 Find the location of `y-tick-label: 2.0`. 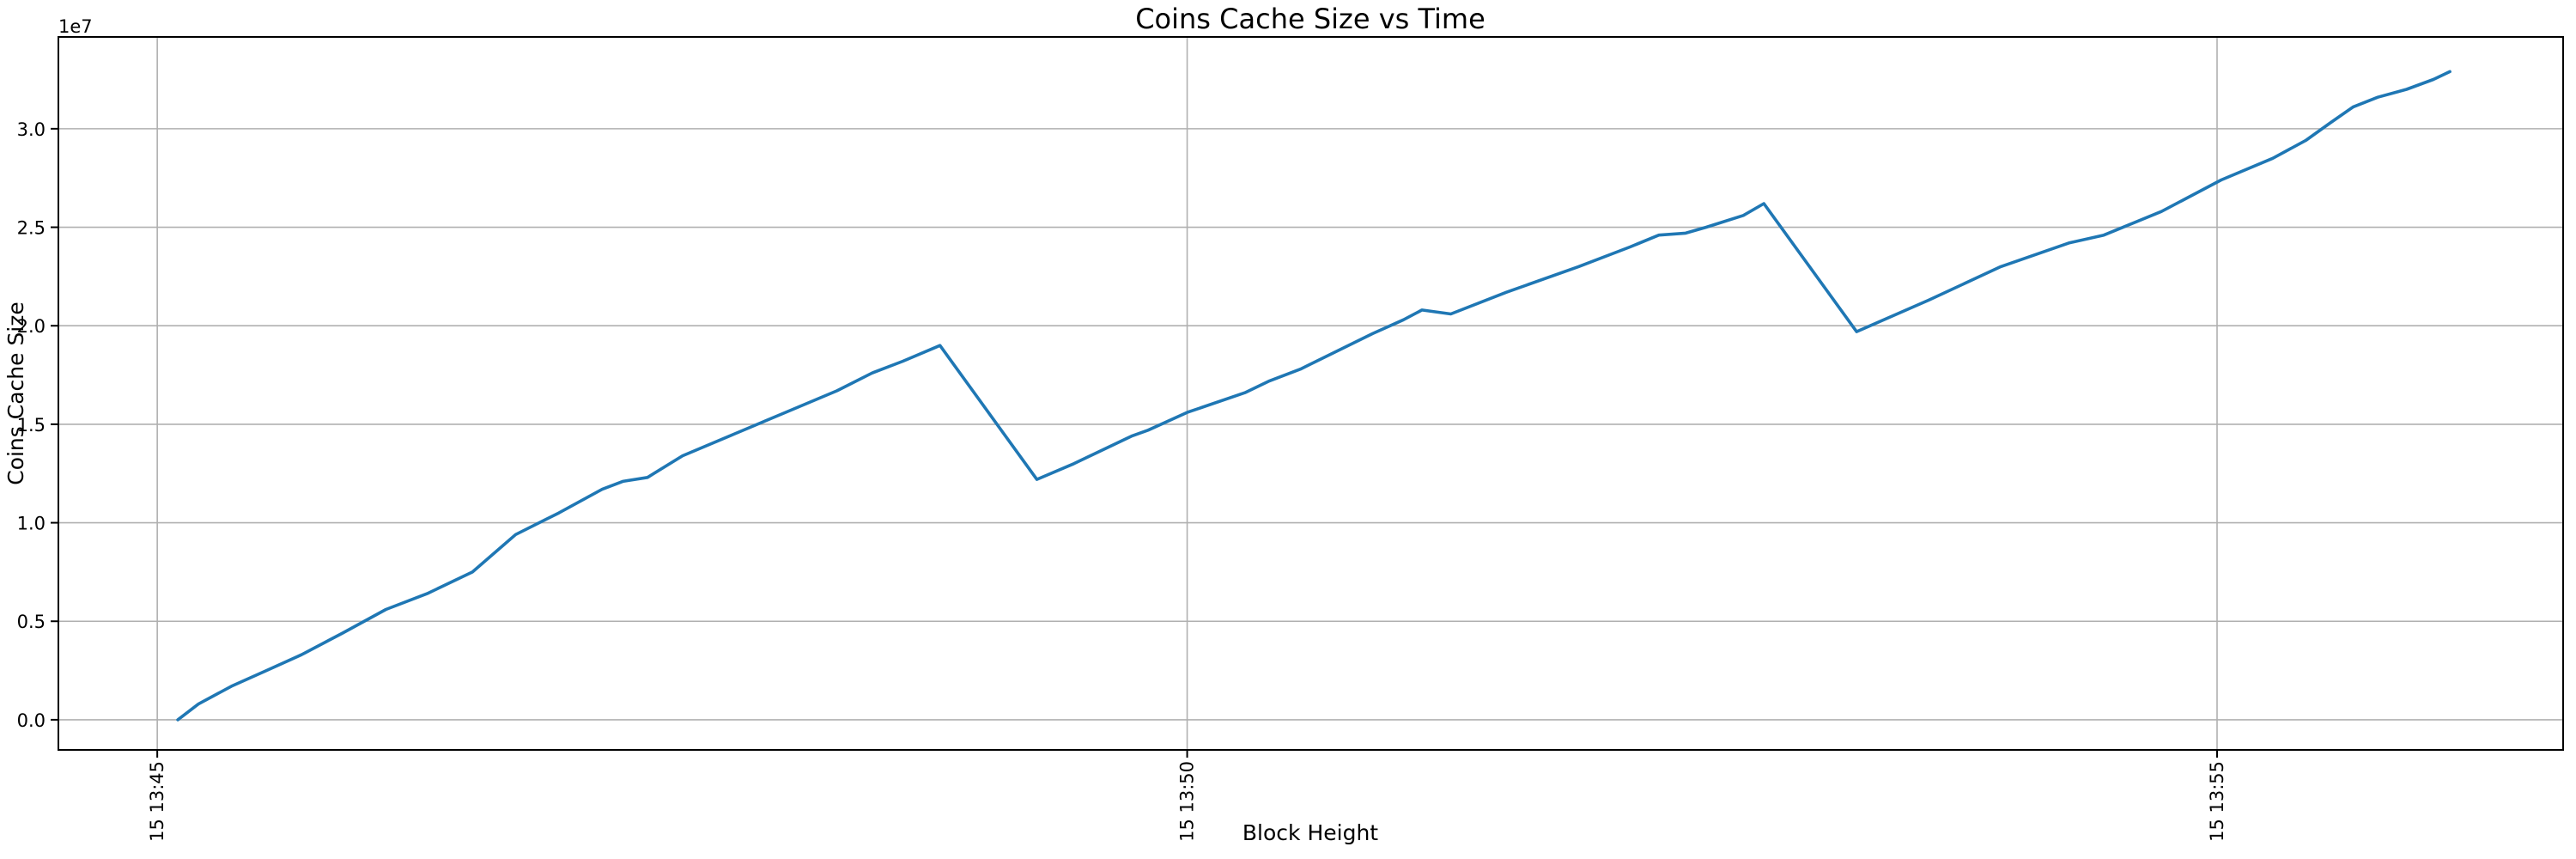

y-tick-label: 2.0 is located at coordinates (32, 327).